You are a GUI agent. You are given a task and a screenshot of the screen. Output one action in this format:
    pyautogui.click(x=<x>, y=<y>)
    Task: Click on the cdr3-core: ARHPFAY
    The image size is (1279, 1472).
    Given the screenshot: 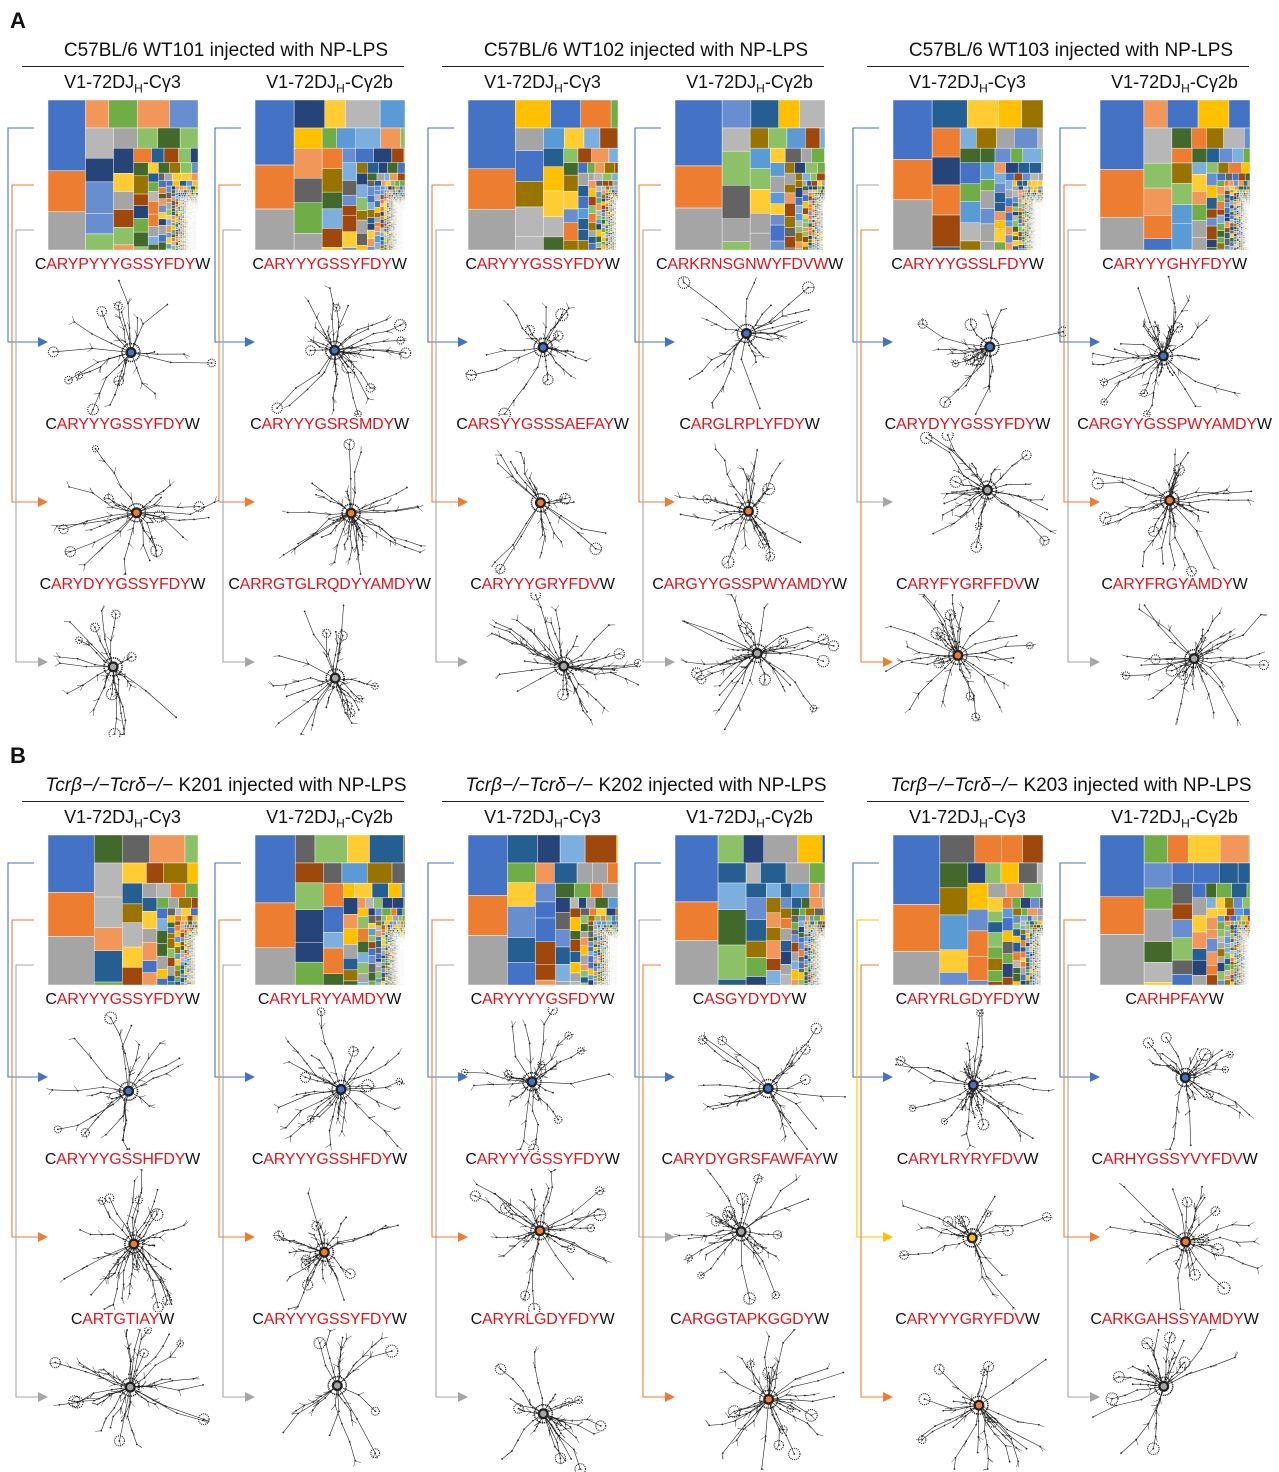 What is the action you would take?
    pyautogui.click(x=1173, y=999)
    